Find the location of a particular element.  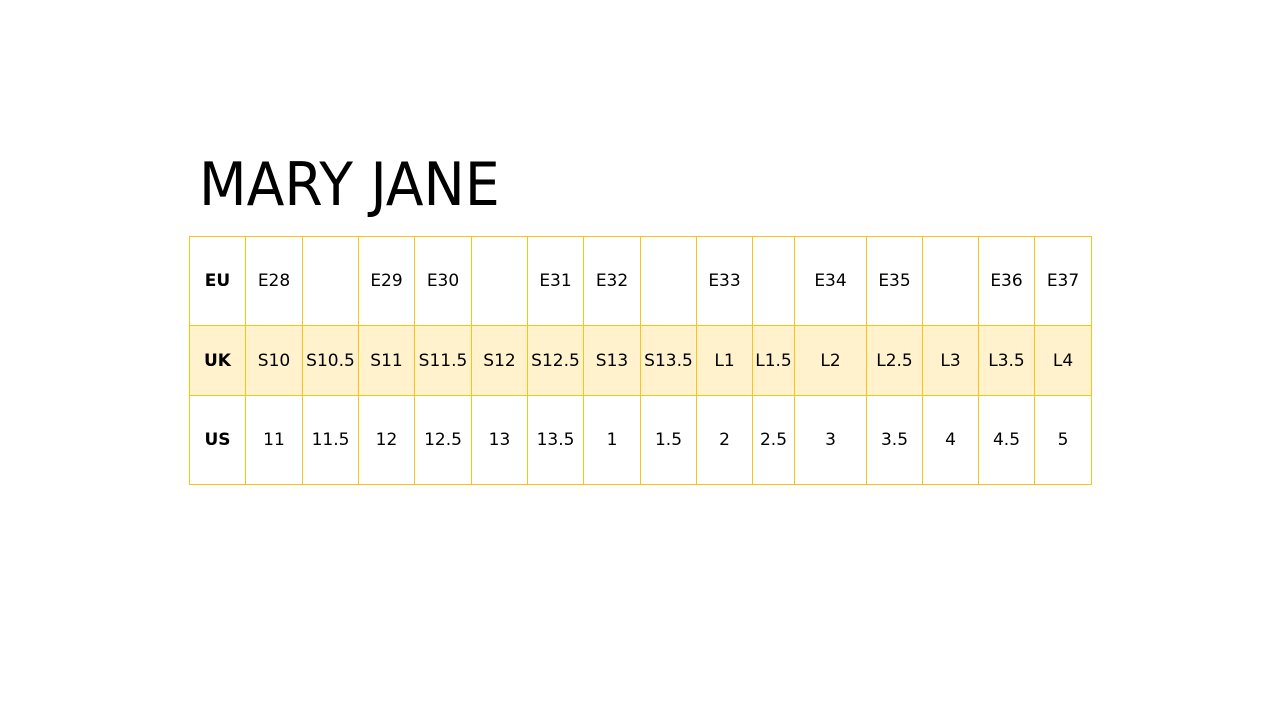

size-cell: 13 is located at coordinates (499, 440).